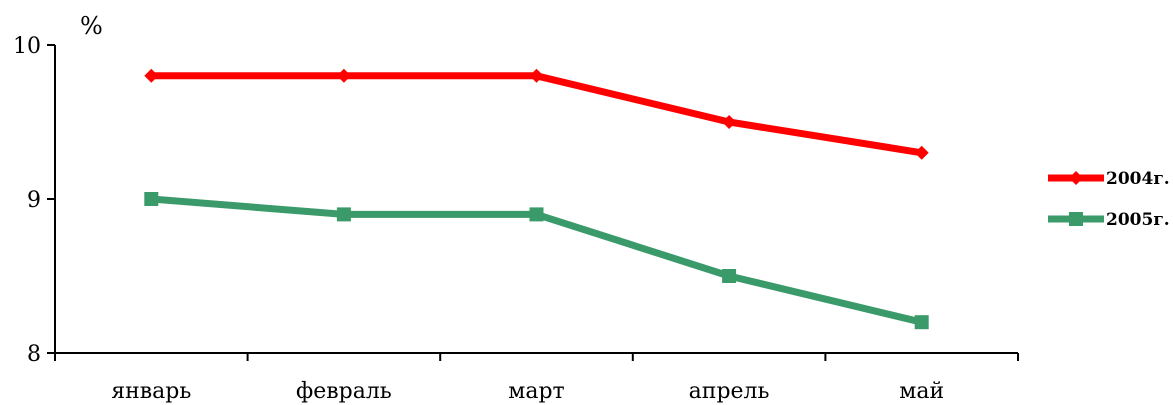  Describe the element at coordinates (1138, 179) in the screenshot. I see `legend-label: 2004г.` at that location.